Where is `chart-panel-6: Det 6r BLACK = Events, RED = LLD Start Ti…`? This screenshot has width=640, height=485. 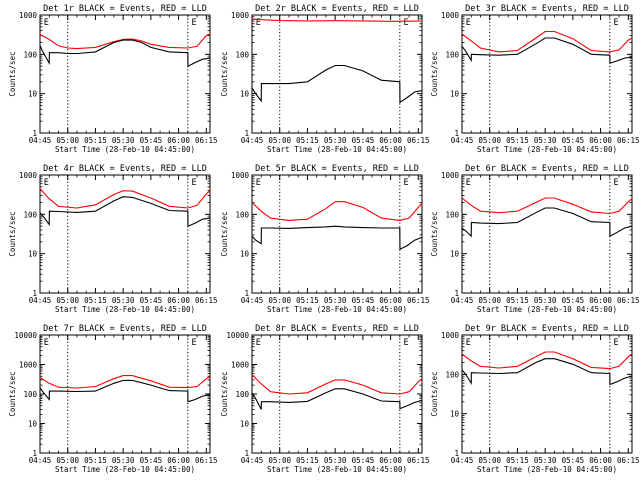 chart-panel-6: Det 6r BLACK = Events, RED = LLD Start Ti… is located at coordinates (535, 239).